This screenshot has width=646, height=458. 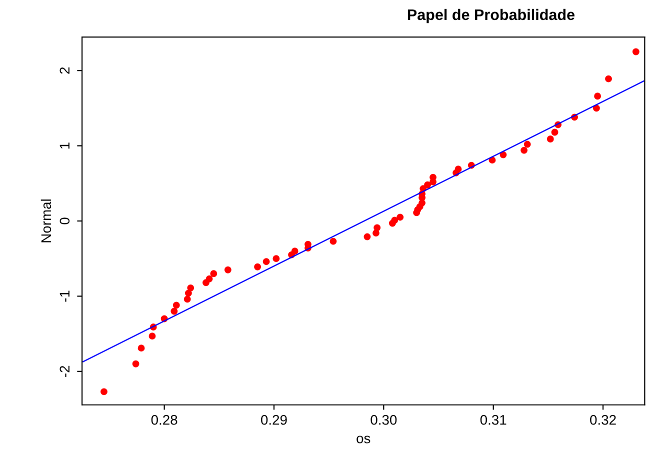 What do you see at coordinates (164, 419) in the screenshot?
I see `x-tick-label: 0.28` at bounding box center [164, 419].